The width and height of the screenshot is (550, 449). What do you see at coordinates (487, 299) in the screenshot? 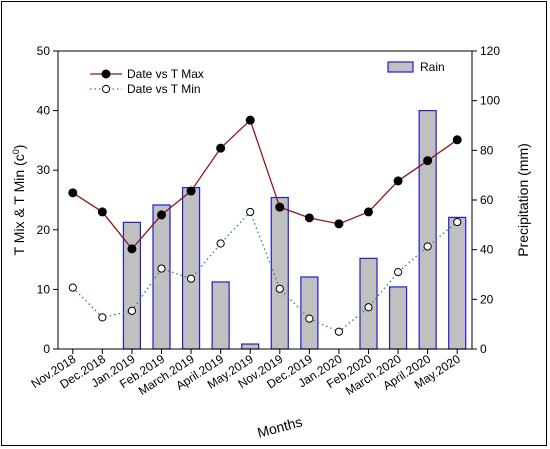
I see `y-right-tick-label: 20` at bounding box center [487, 299].